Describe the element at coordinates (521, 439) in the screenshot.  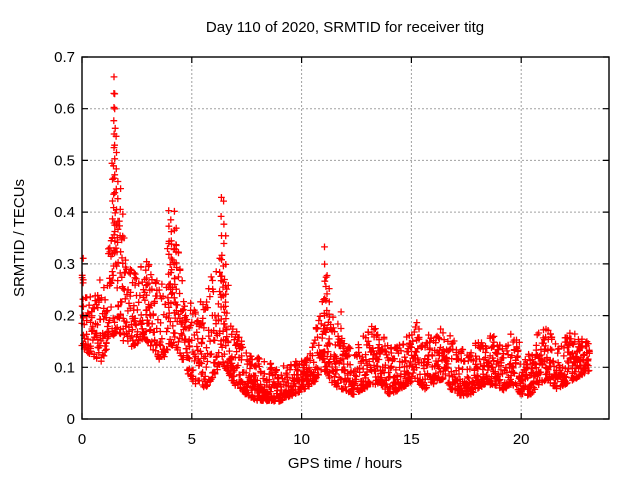
I see `x-tick-label: 20` at that location.